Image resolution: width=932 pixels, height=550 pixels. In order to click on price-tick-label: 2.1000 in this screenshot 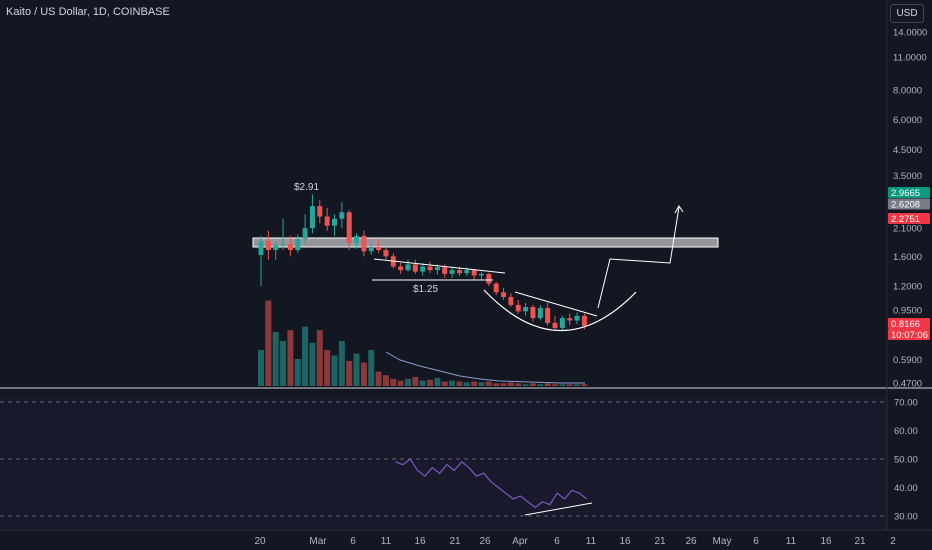, I will do `click(907, 229)`.